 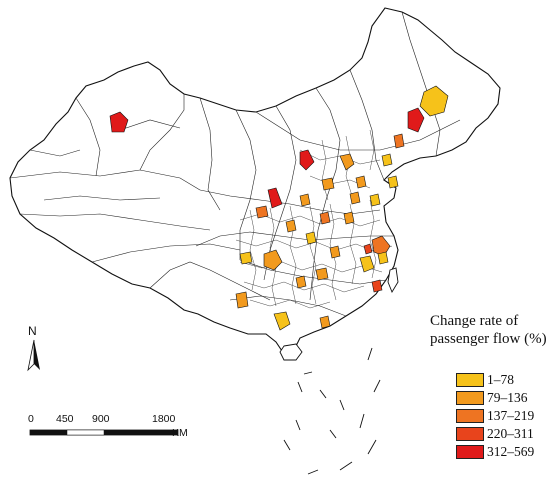 What do you see at coordinates (291, 352) in the screenshot?
I see `hainan-island` at bounding box center [291, 352].